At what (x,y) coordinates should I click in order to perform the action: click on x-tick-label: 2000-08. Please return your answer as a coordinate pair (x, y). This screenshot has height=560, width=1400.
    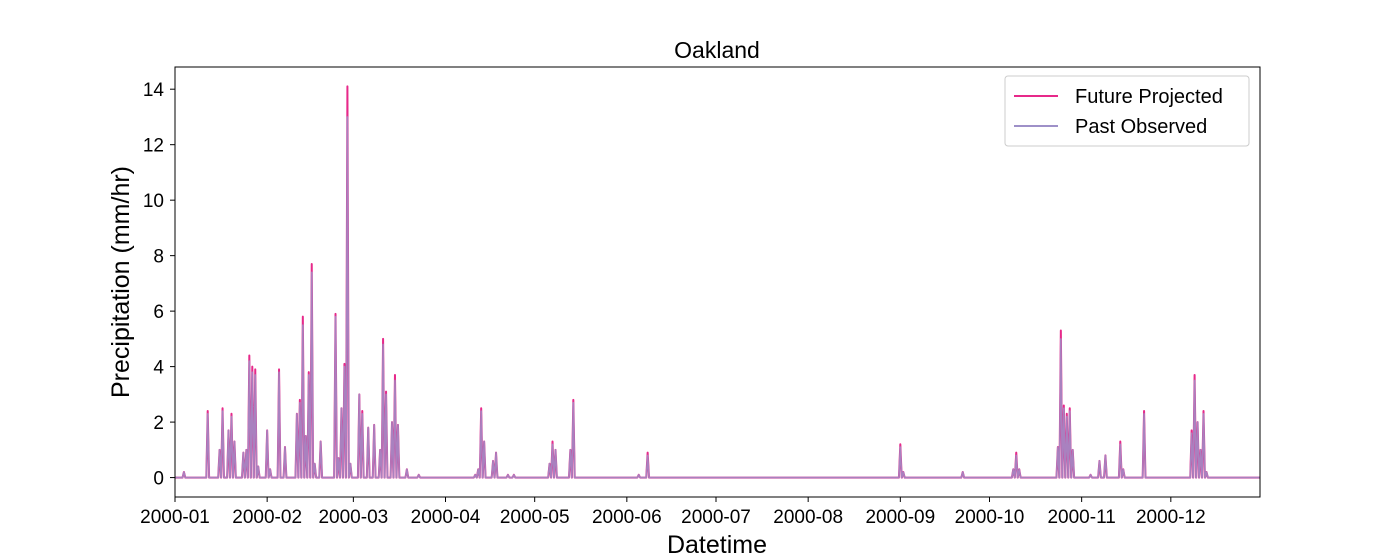
    Looking at the image, I should click on (808, 517).